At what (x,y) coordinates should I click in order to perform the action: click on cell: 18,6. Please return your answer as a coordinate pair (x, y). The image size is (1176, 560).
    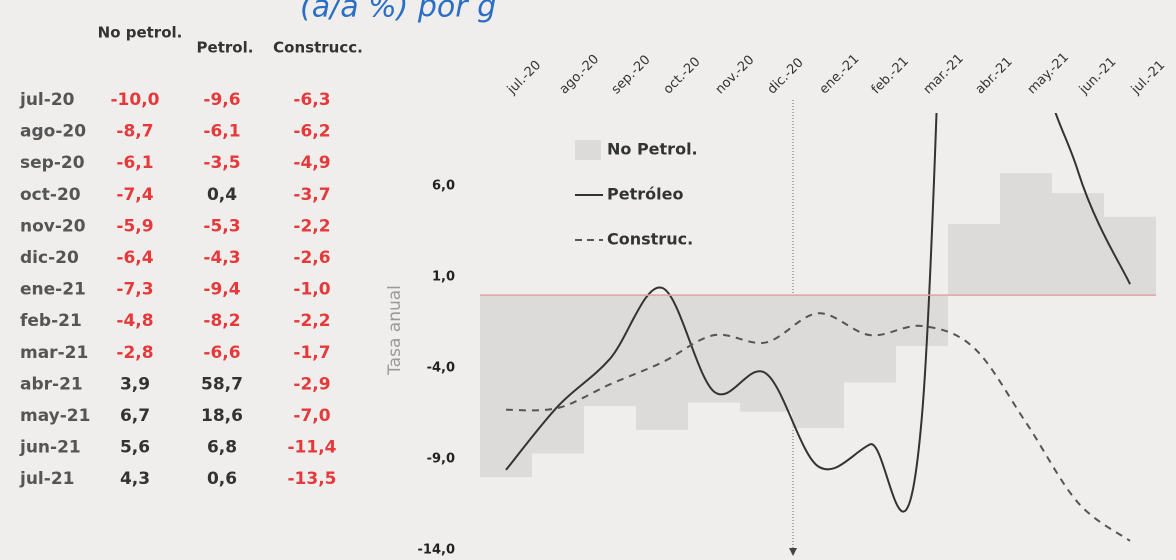
    Looking at the image, I should click on (222, 416).